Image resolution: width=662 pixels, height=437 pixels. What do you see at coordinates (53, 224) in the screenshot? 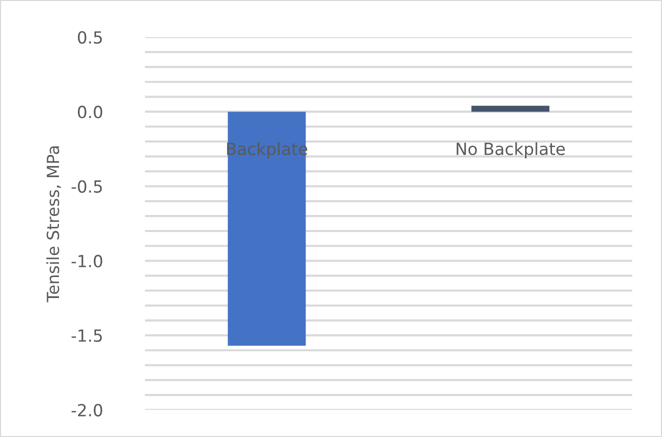
I see `y-axis-title: Tensile Stress, MPa` at bounding box center [53, 224].